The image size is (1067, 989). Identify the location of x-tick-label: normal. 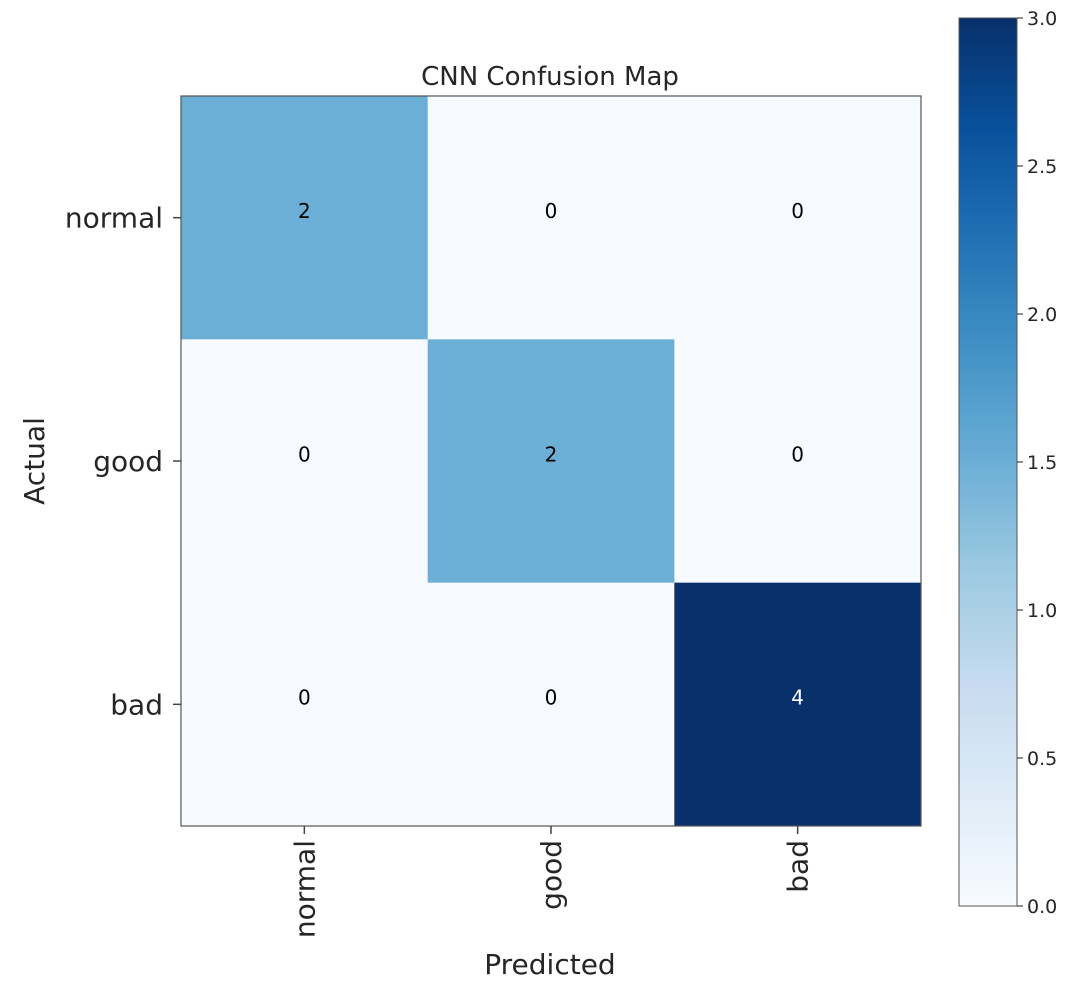
(304, 889).